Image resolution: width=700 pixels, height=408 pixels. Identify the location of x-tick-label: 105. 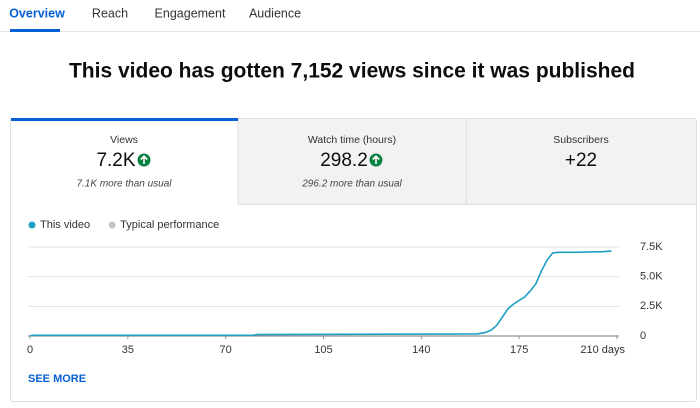
(323, 350).